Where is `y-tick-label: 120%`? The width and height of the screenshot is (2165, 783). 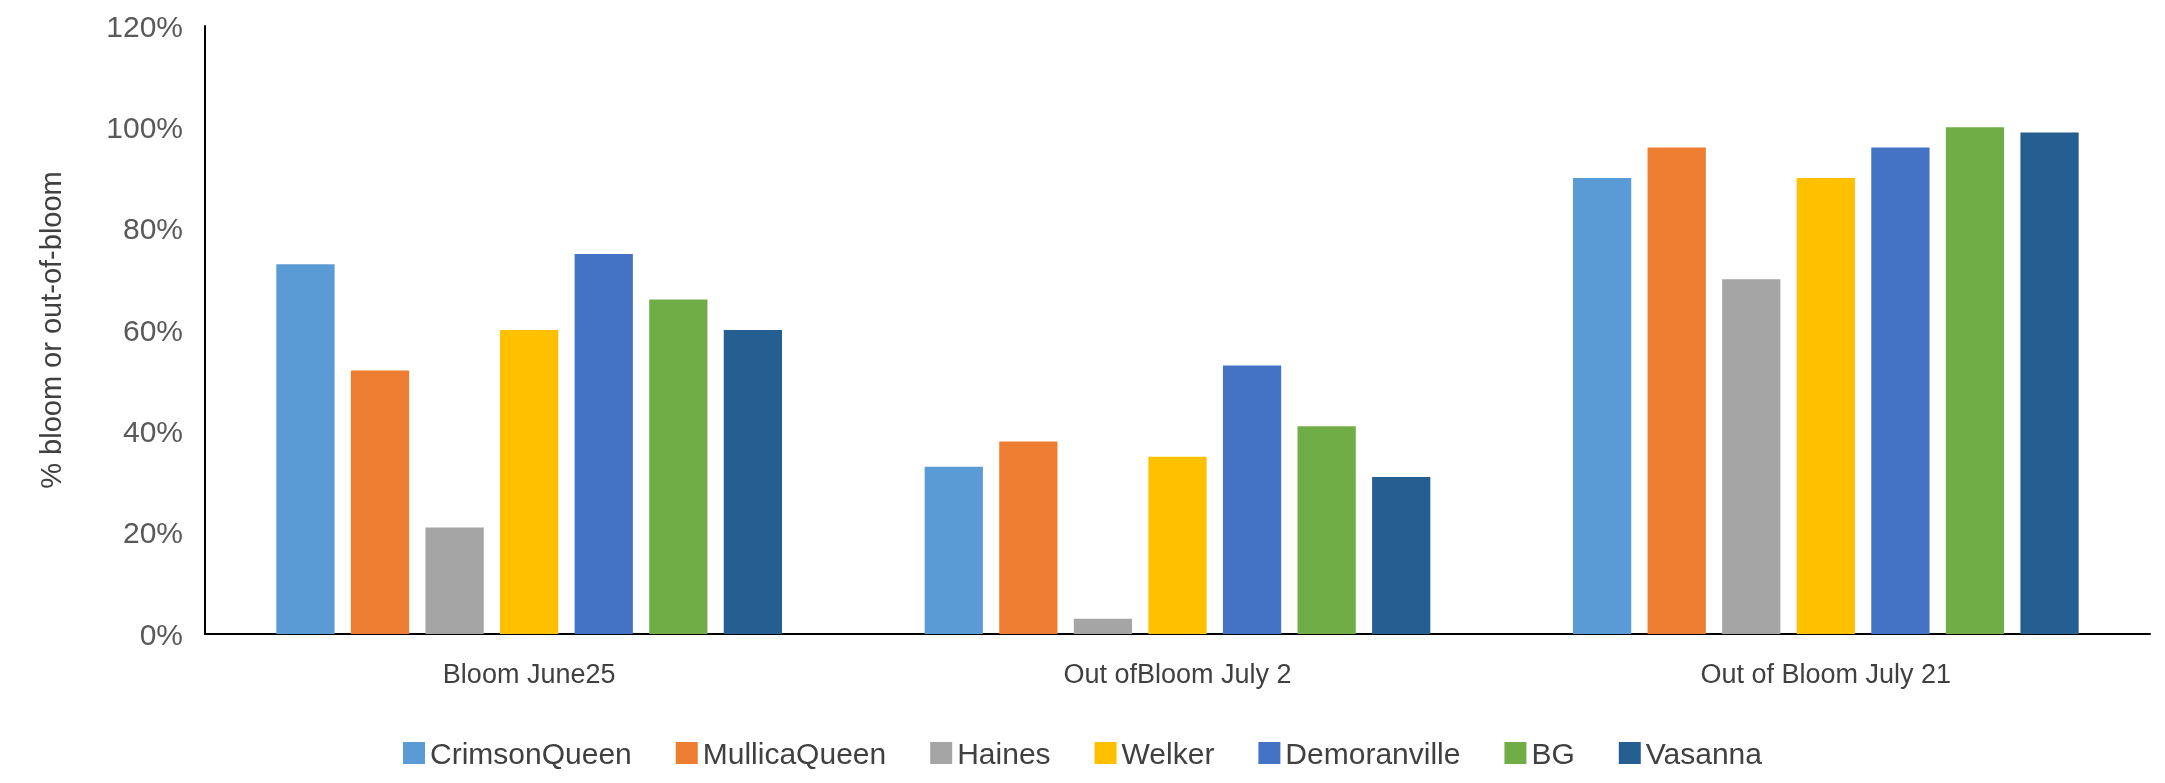
y-tick-label: 120% is located at coordinates (144, 26).